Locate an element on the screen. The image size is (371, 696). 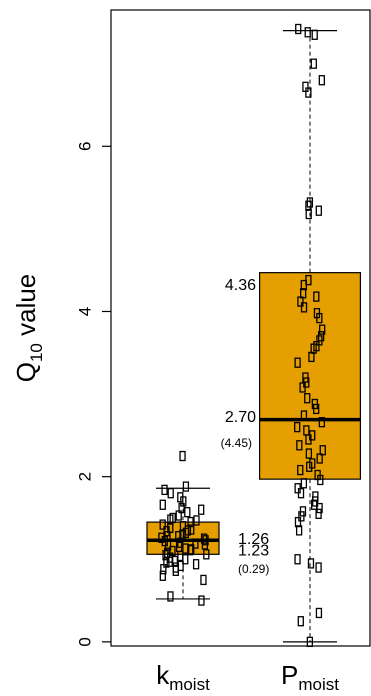
y-axis-label: Q10 value is located at coordinates (28, 328).